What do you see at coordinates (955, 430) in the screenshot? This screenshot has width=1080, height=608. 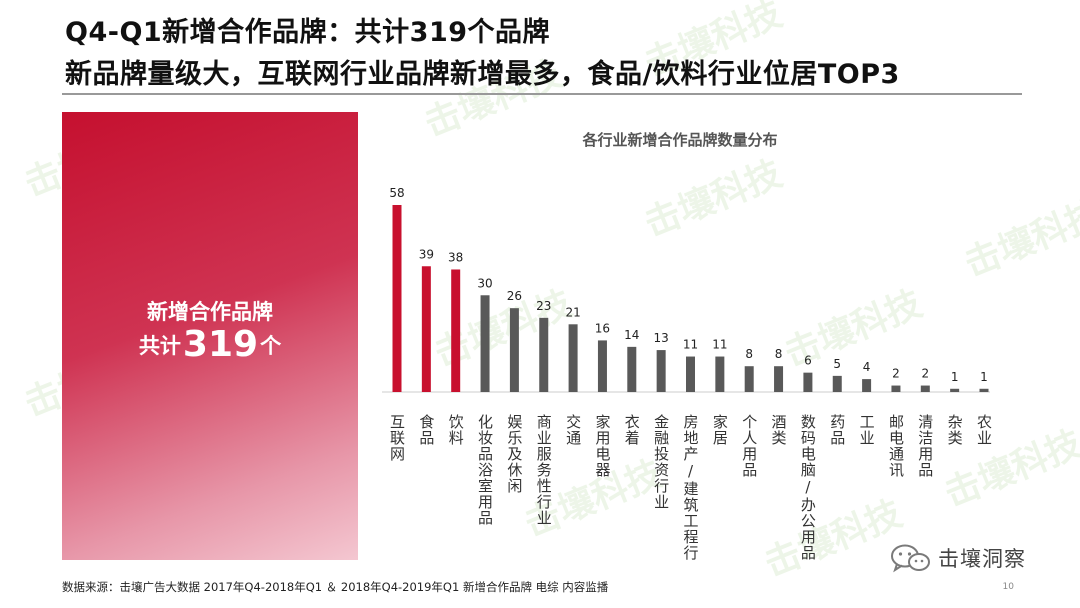 I see `category-label: 杂类` at bounding box center [955, 430].